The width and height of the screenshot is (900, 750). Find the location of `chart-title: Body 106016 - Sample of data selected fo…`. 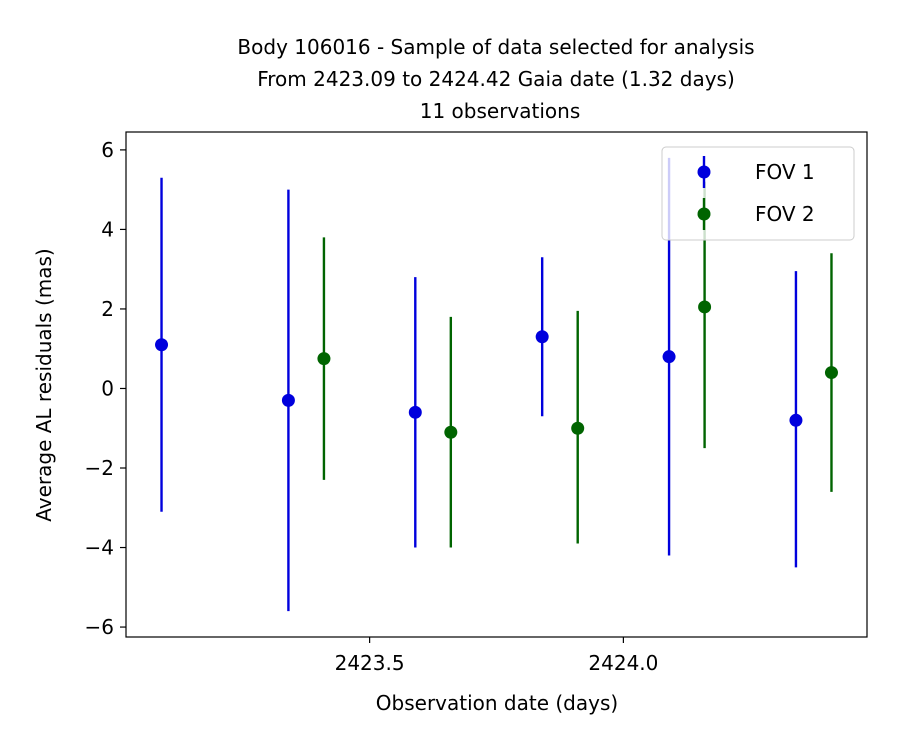

chart-title: Body 106016 - Sample of data selected fo… is located at coordinates (495, 79).